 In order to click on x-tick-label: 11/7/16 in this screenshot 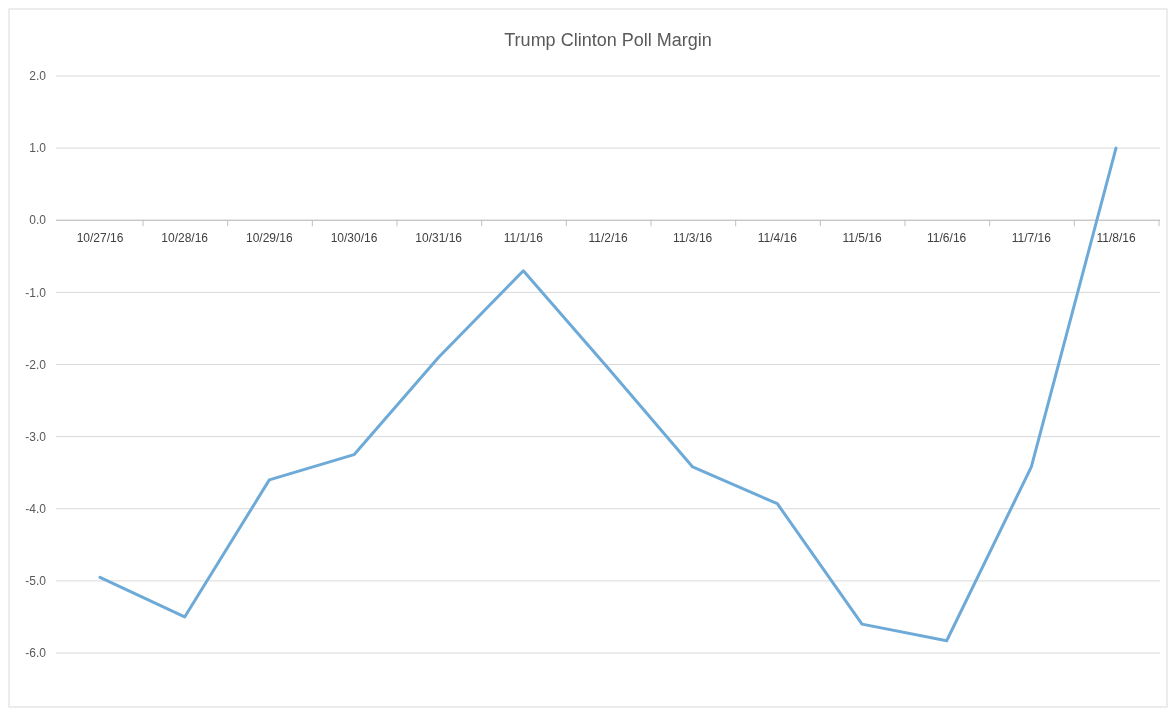, I will do `click(1031, 238)`.